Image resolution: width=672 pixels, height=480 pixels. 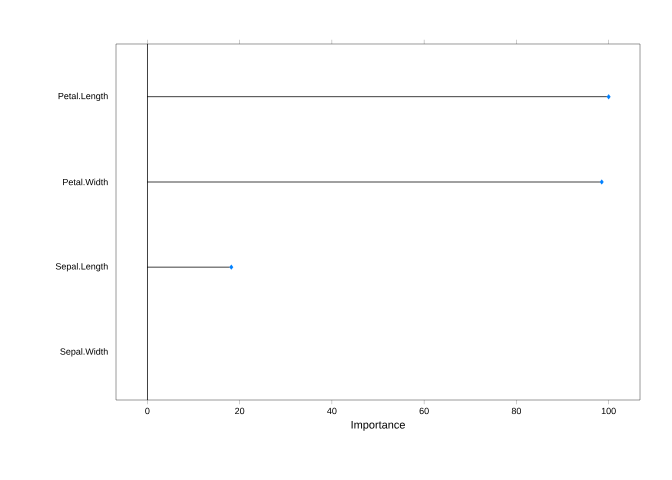 I want to click on x-tick-label: 20, so click(x=239, y=411).